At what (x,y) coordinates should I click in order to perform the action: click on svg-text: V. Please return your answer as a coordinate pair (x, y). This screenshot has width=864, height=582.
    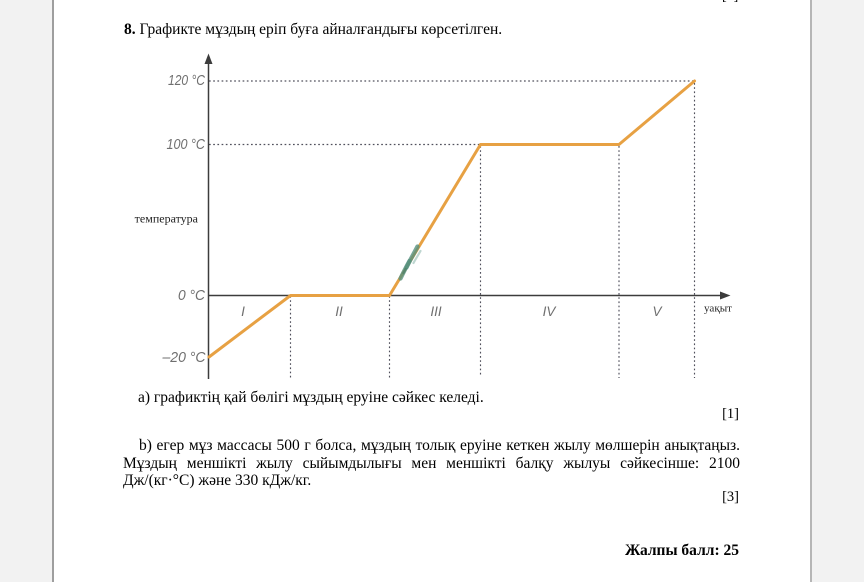
    Looking at the image, I should click on (657, 311).